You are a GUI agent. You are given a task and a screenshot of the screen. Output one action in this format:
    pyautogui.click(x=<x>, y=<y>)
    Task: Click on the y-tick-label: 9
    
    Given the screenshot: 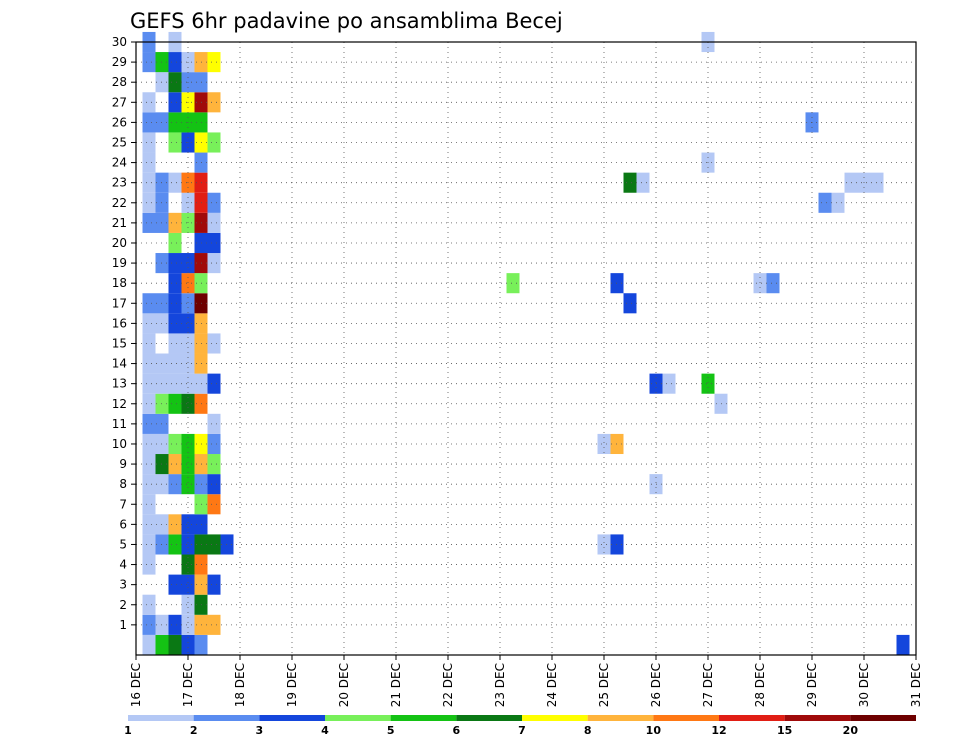 What is the action you would take?
    pyautogui.click(x=123, y=464)
    